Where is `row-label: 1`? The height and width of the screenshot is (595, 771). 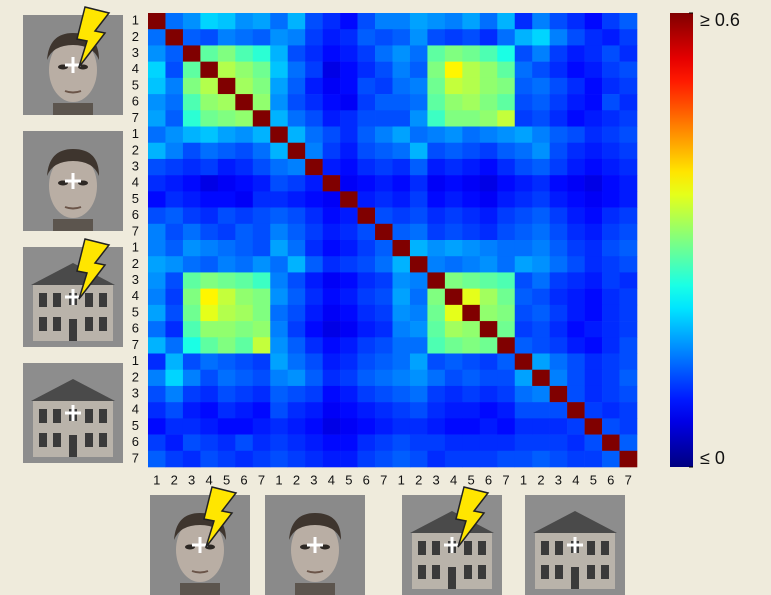 row-label: 1 is located at coordinates (135, 247).